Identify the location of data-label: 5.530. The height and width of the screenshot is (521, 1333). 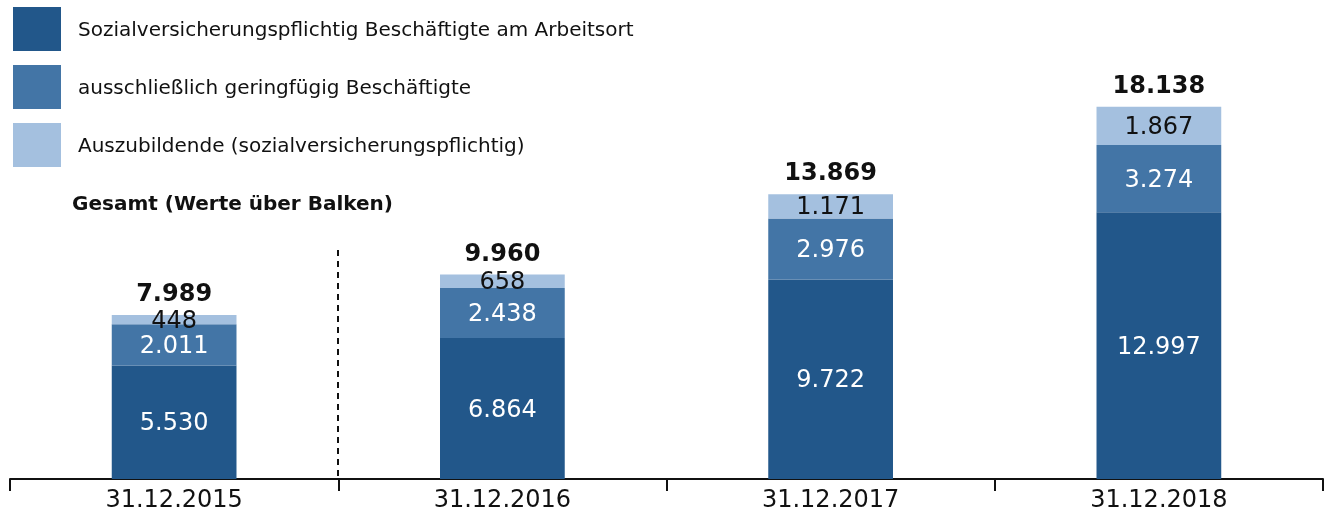
(174, 422).